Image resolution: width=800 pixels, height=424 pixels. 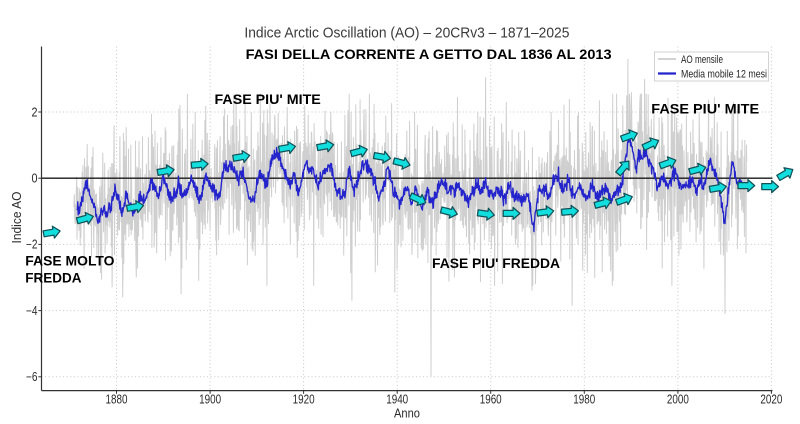 What do you see at coordinates (724, 75) in the screenshot?
I see `svg-text: Media mobile 12 mesi` at bounding box center [724, 75].